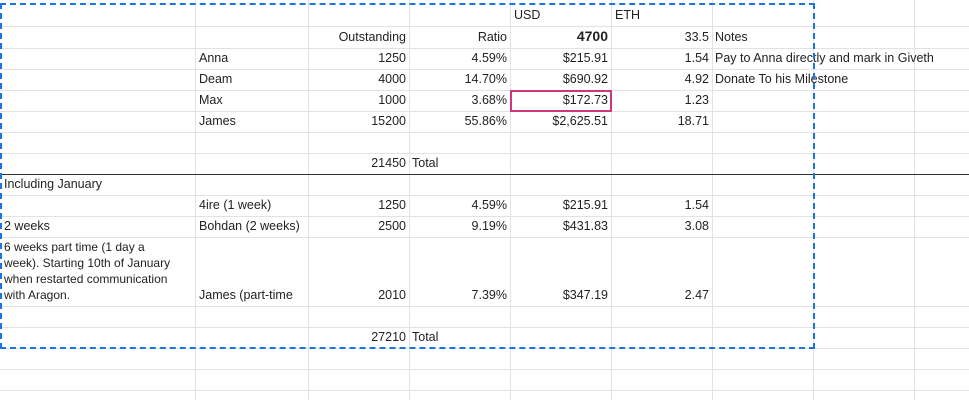 The image size is (969, 400). I want to click on usd-cell: $431.83, so click(585, 226).